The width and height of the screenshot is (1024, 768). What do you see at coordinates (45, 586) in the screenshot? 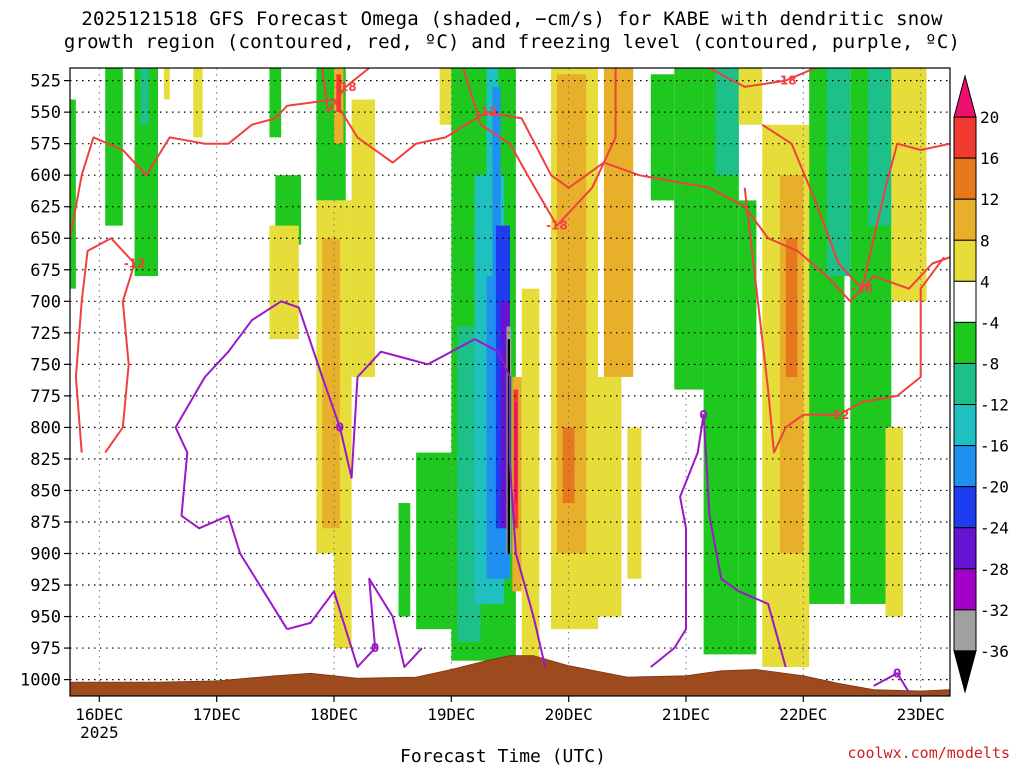
I see `y-tick-label: 925` at bounding box center [45, 586].